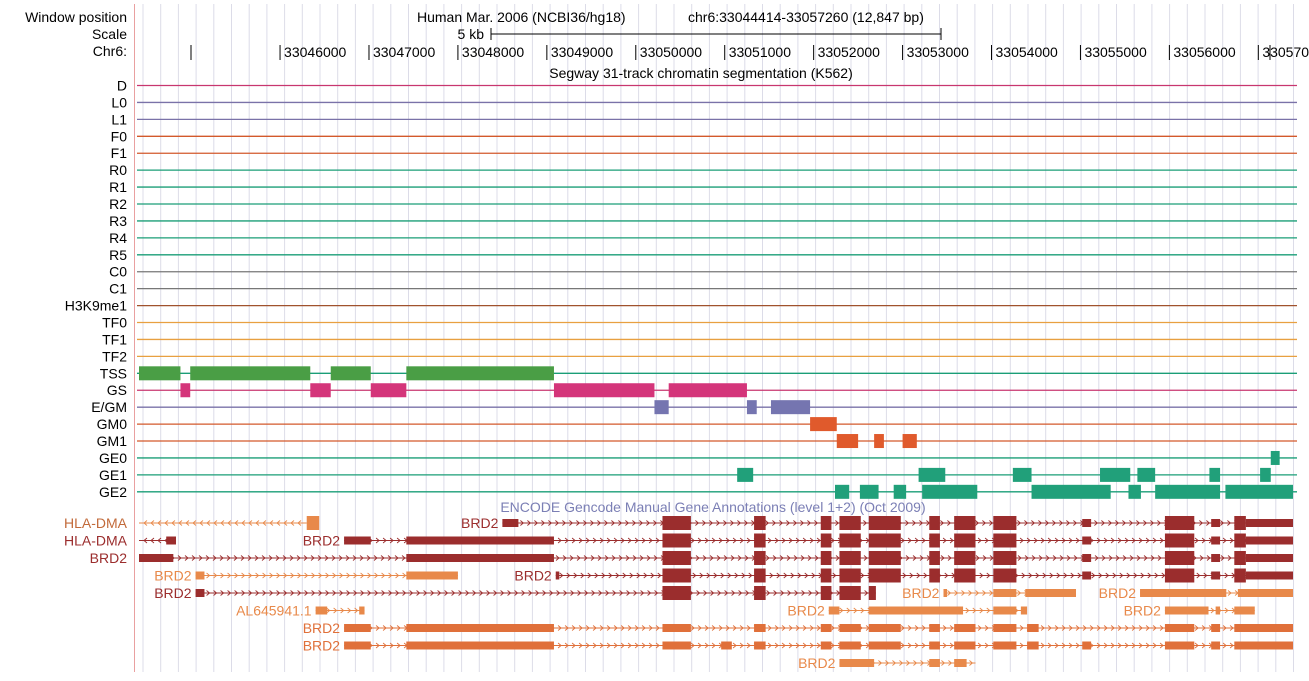 This screenshot has width=1309, height=681. What do you see at coordinates (697, 424) in the screenshot?
I see `segway-track-row: GM0` at bounding box center [697, 424].